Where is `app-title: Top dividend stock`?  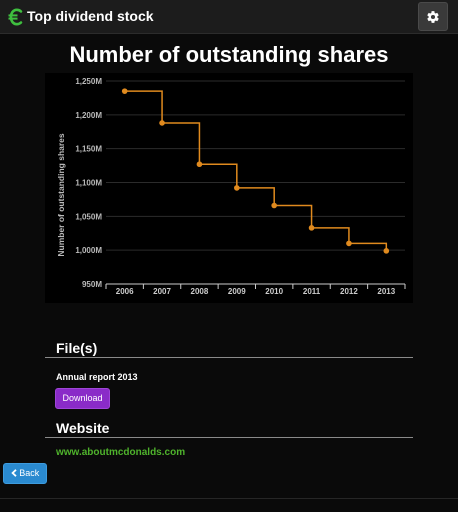 app-title: Top dividend stock is located at coordinates (90, 16).